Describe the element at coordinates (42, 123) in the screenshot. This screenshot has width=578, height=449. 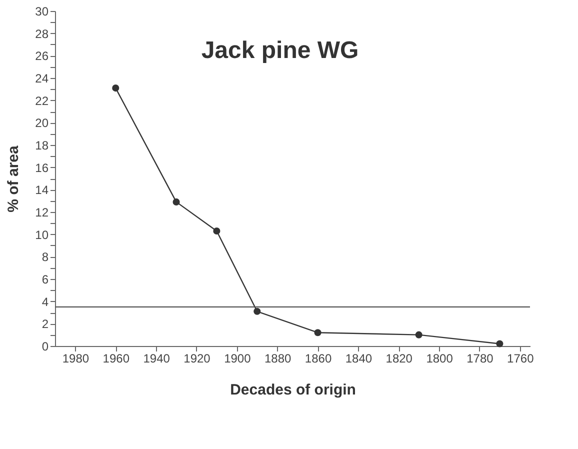
I see `y-tick-label: 20` at that location.